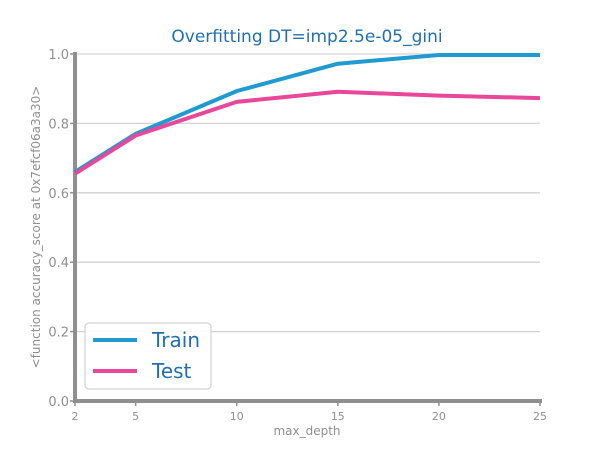 The image size is (600, 454). Describe the element at coordinates (58, 124) in the screenshot. I see `y-tick-label: 0.8` at that location.